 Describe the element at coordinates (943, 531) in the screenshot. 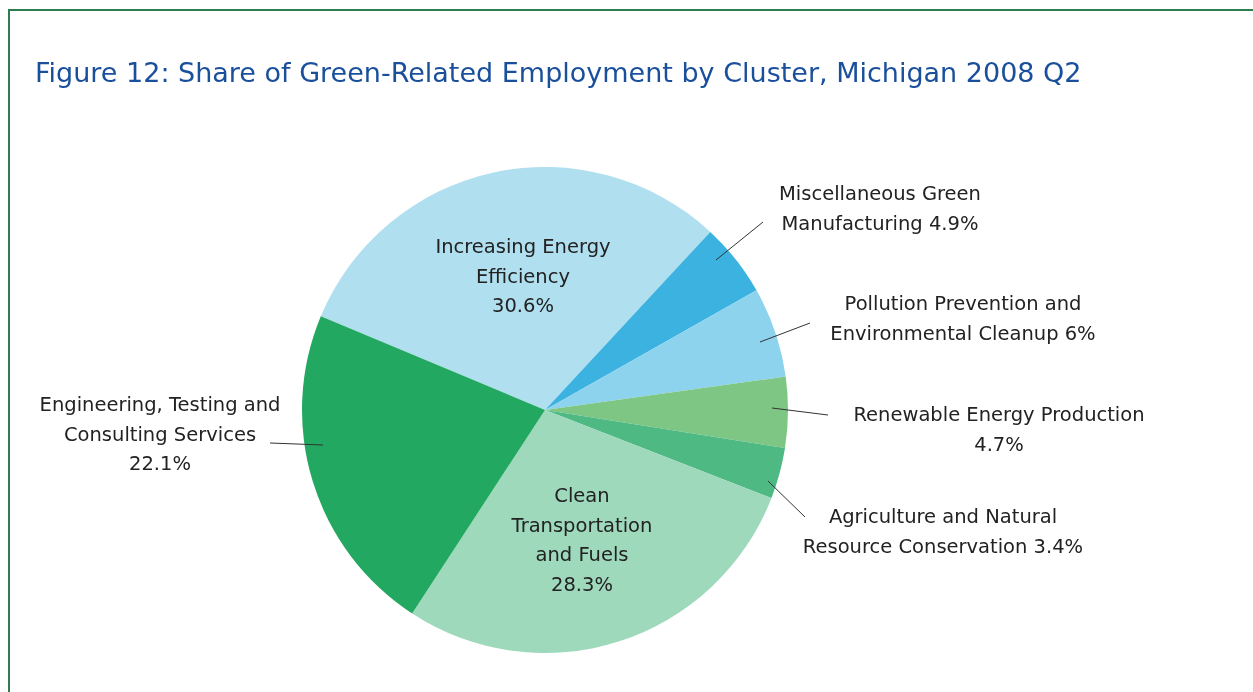

I see `slice-label: Agriculture and Natural Resource Conservation 3.4%` at that location.